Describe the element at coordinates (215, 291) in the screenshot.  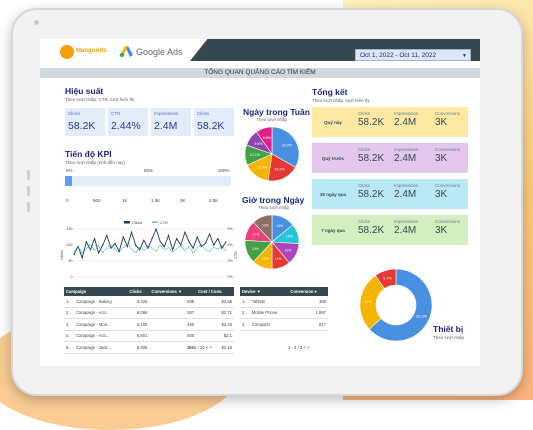
I see `column-header: Cost / Conv.` at that location.